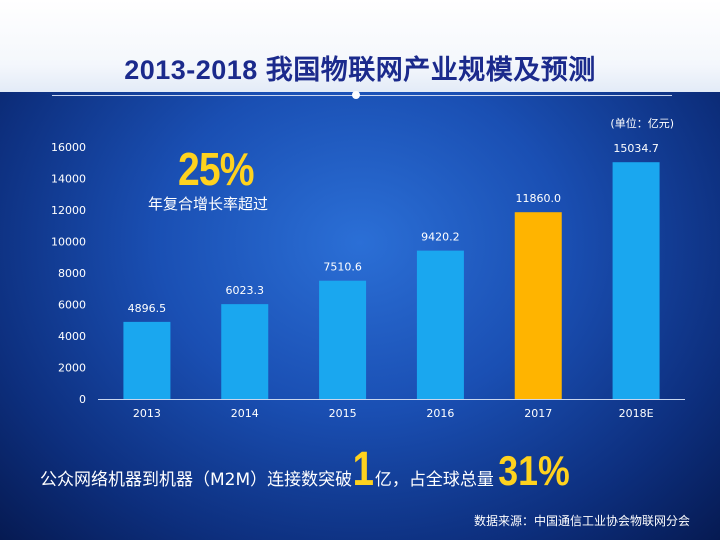 Image resolution: width=720 pixels, height=540 pixels. I want to click on y-tick-label: 8000, so click(72, 273).